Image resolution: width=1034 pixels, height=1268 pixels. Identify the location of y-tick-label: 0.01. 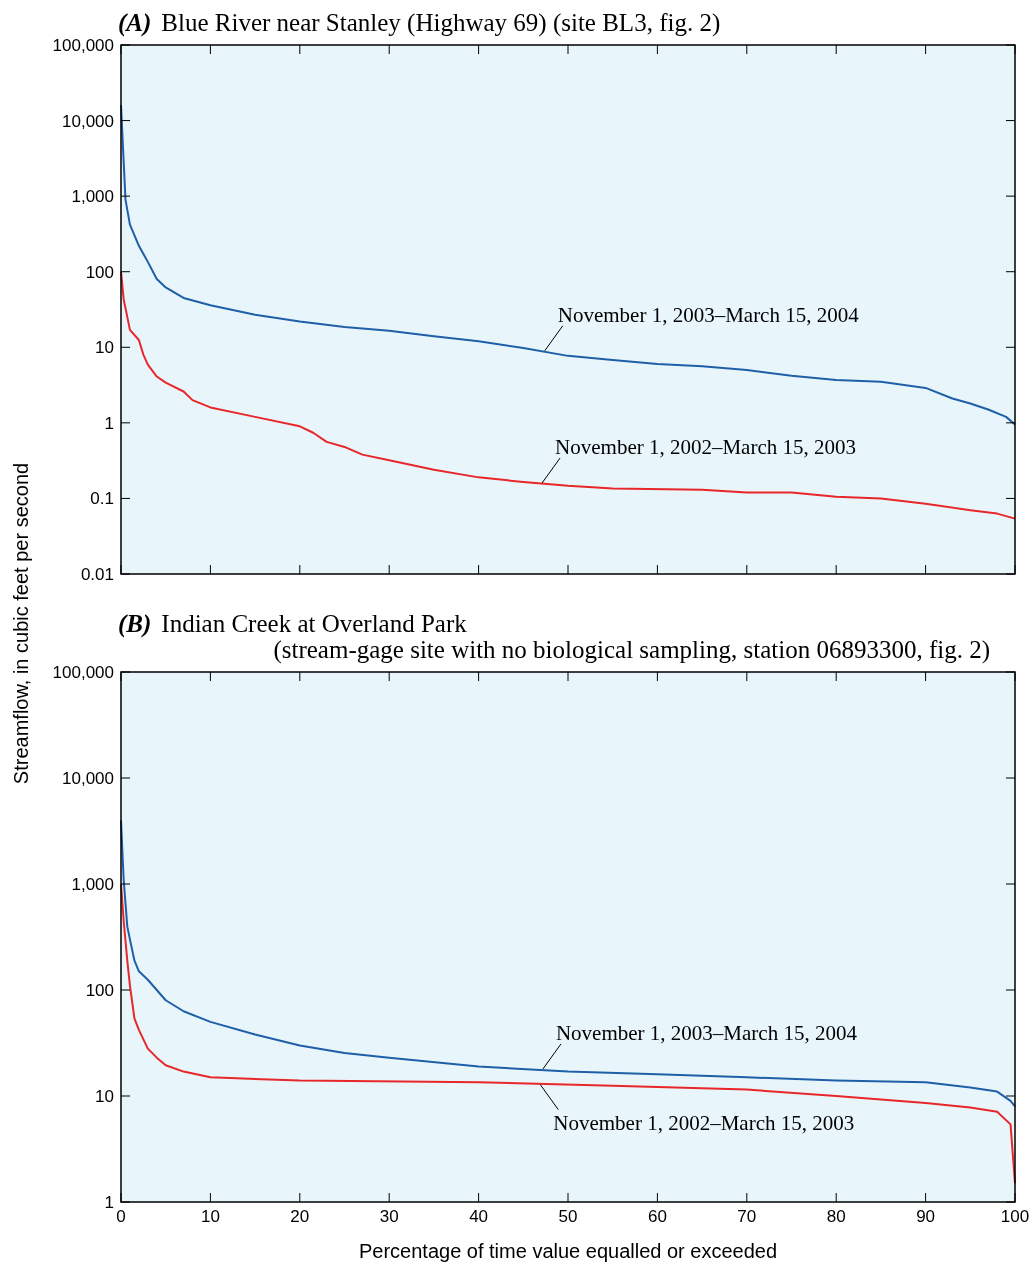
(97, 574).